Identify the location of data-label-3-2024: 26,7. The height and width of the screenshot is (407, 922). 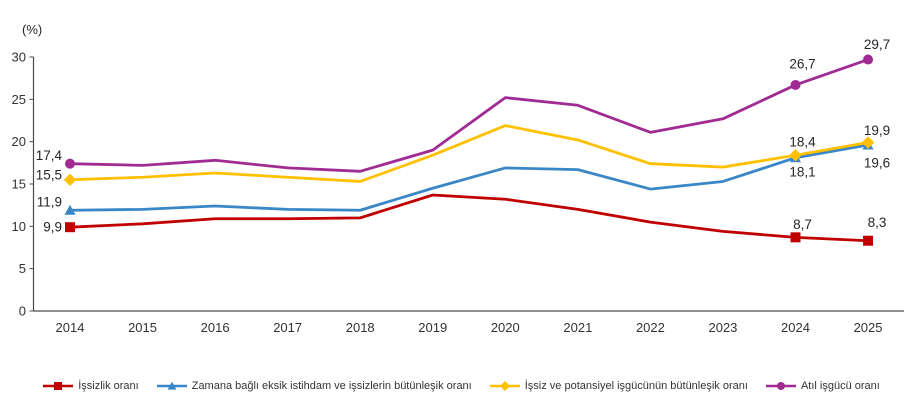
(802, 63).